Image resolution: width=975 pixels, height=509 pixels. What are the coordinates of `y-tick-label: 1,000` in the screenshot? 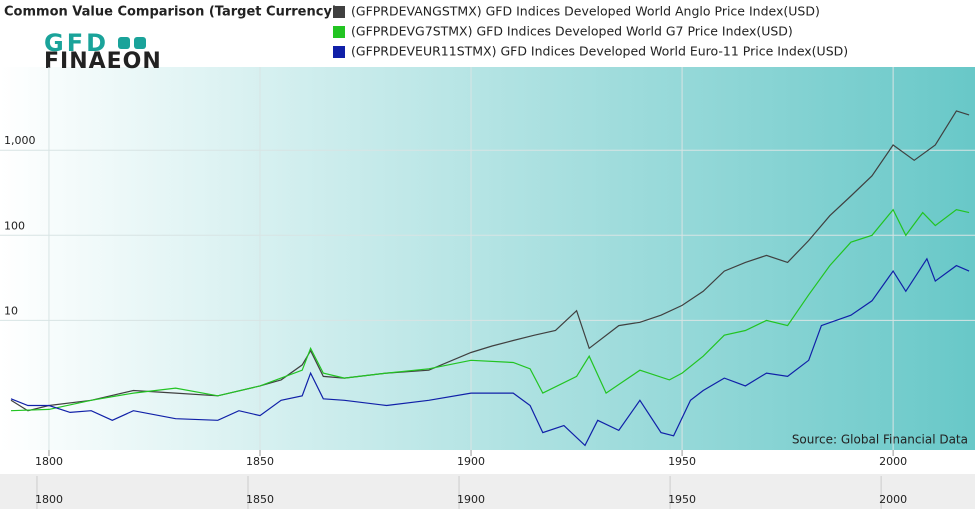 It's located at (20, 140).